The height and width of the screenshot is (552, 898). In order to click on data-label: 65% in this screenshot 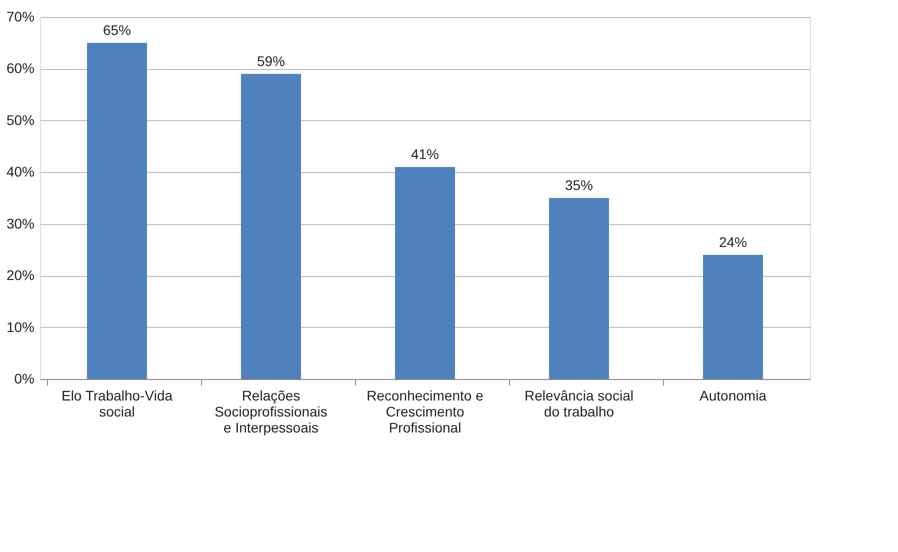, I will do `click(117, 30)`.